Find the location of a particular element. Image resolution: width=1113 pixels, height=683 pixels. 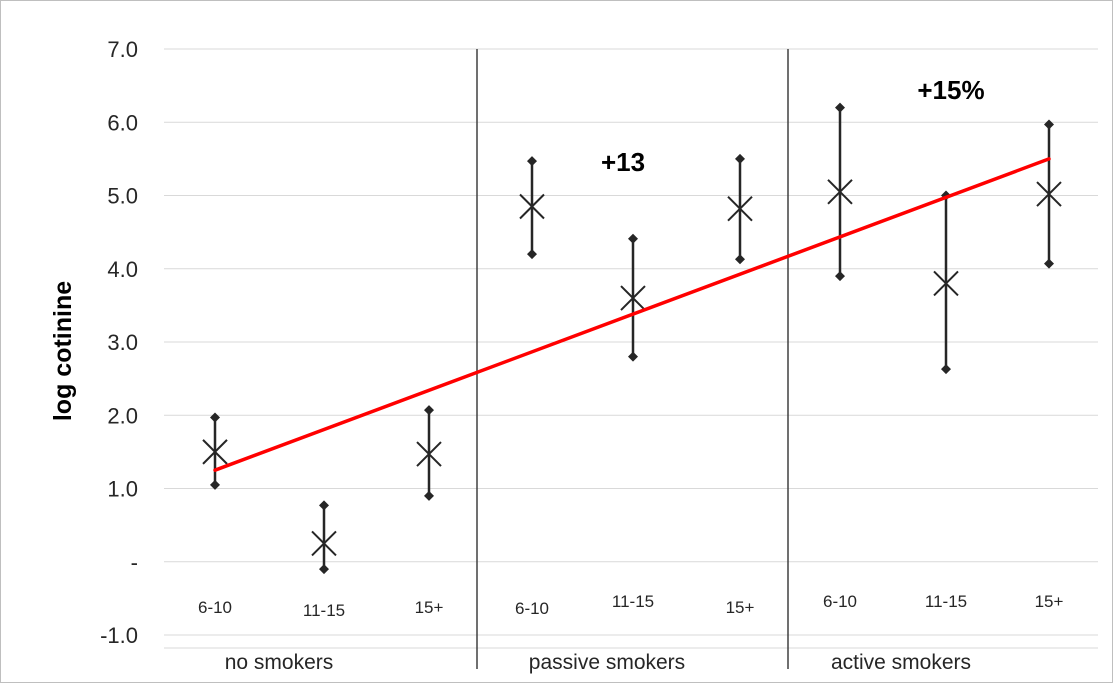

y-tick-label: 4.0 is located at coordinates (122, 269).